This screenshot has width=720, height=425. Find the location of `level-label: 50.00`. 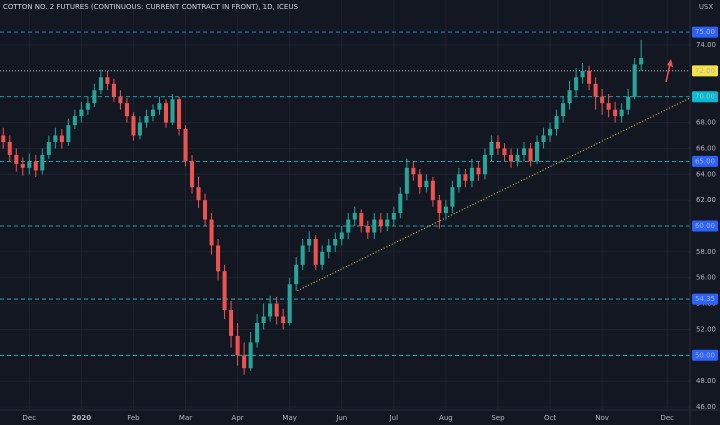

level-label: 50.00 is located at coordinates (705, 355).